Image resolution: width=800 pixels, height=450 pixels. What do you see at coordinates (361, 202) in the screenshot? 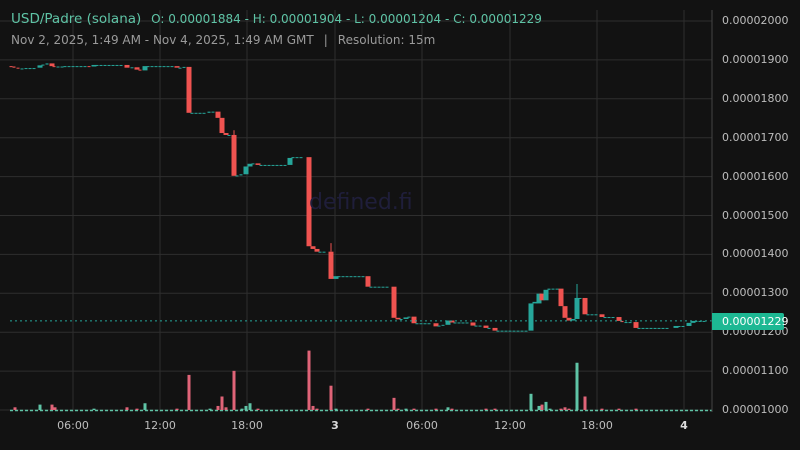
I see `watermark-logo: defined.fi` at bounding box center [361, 202].